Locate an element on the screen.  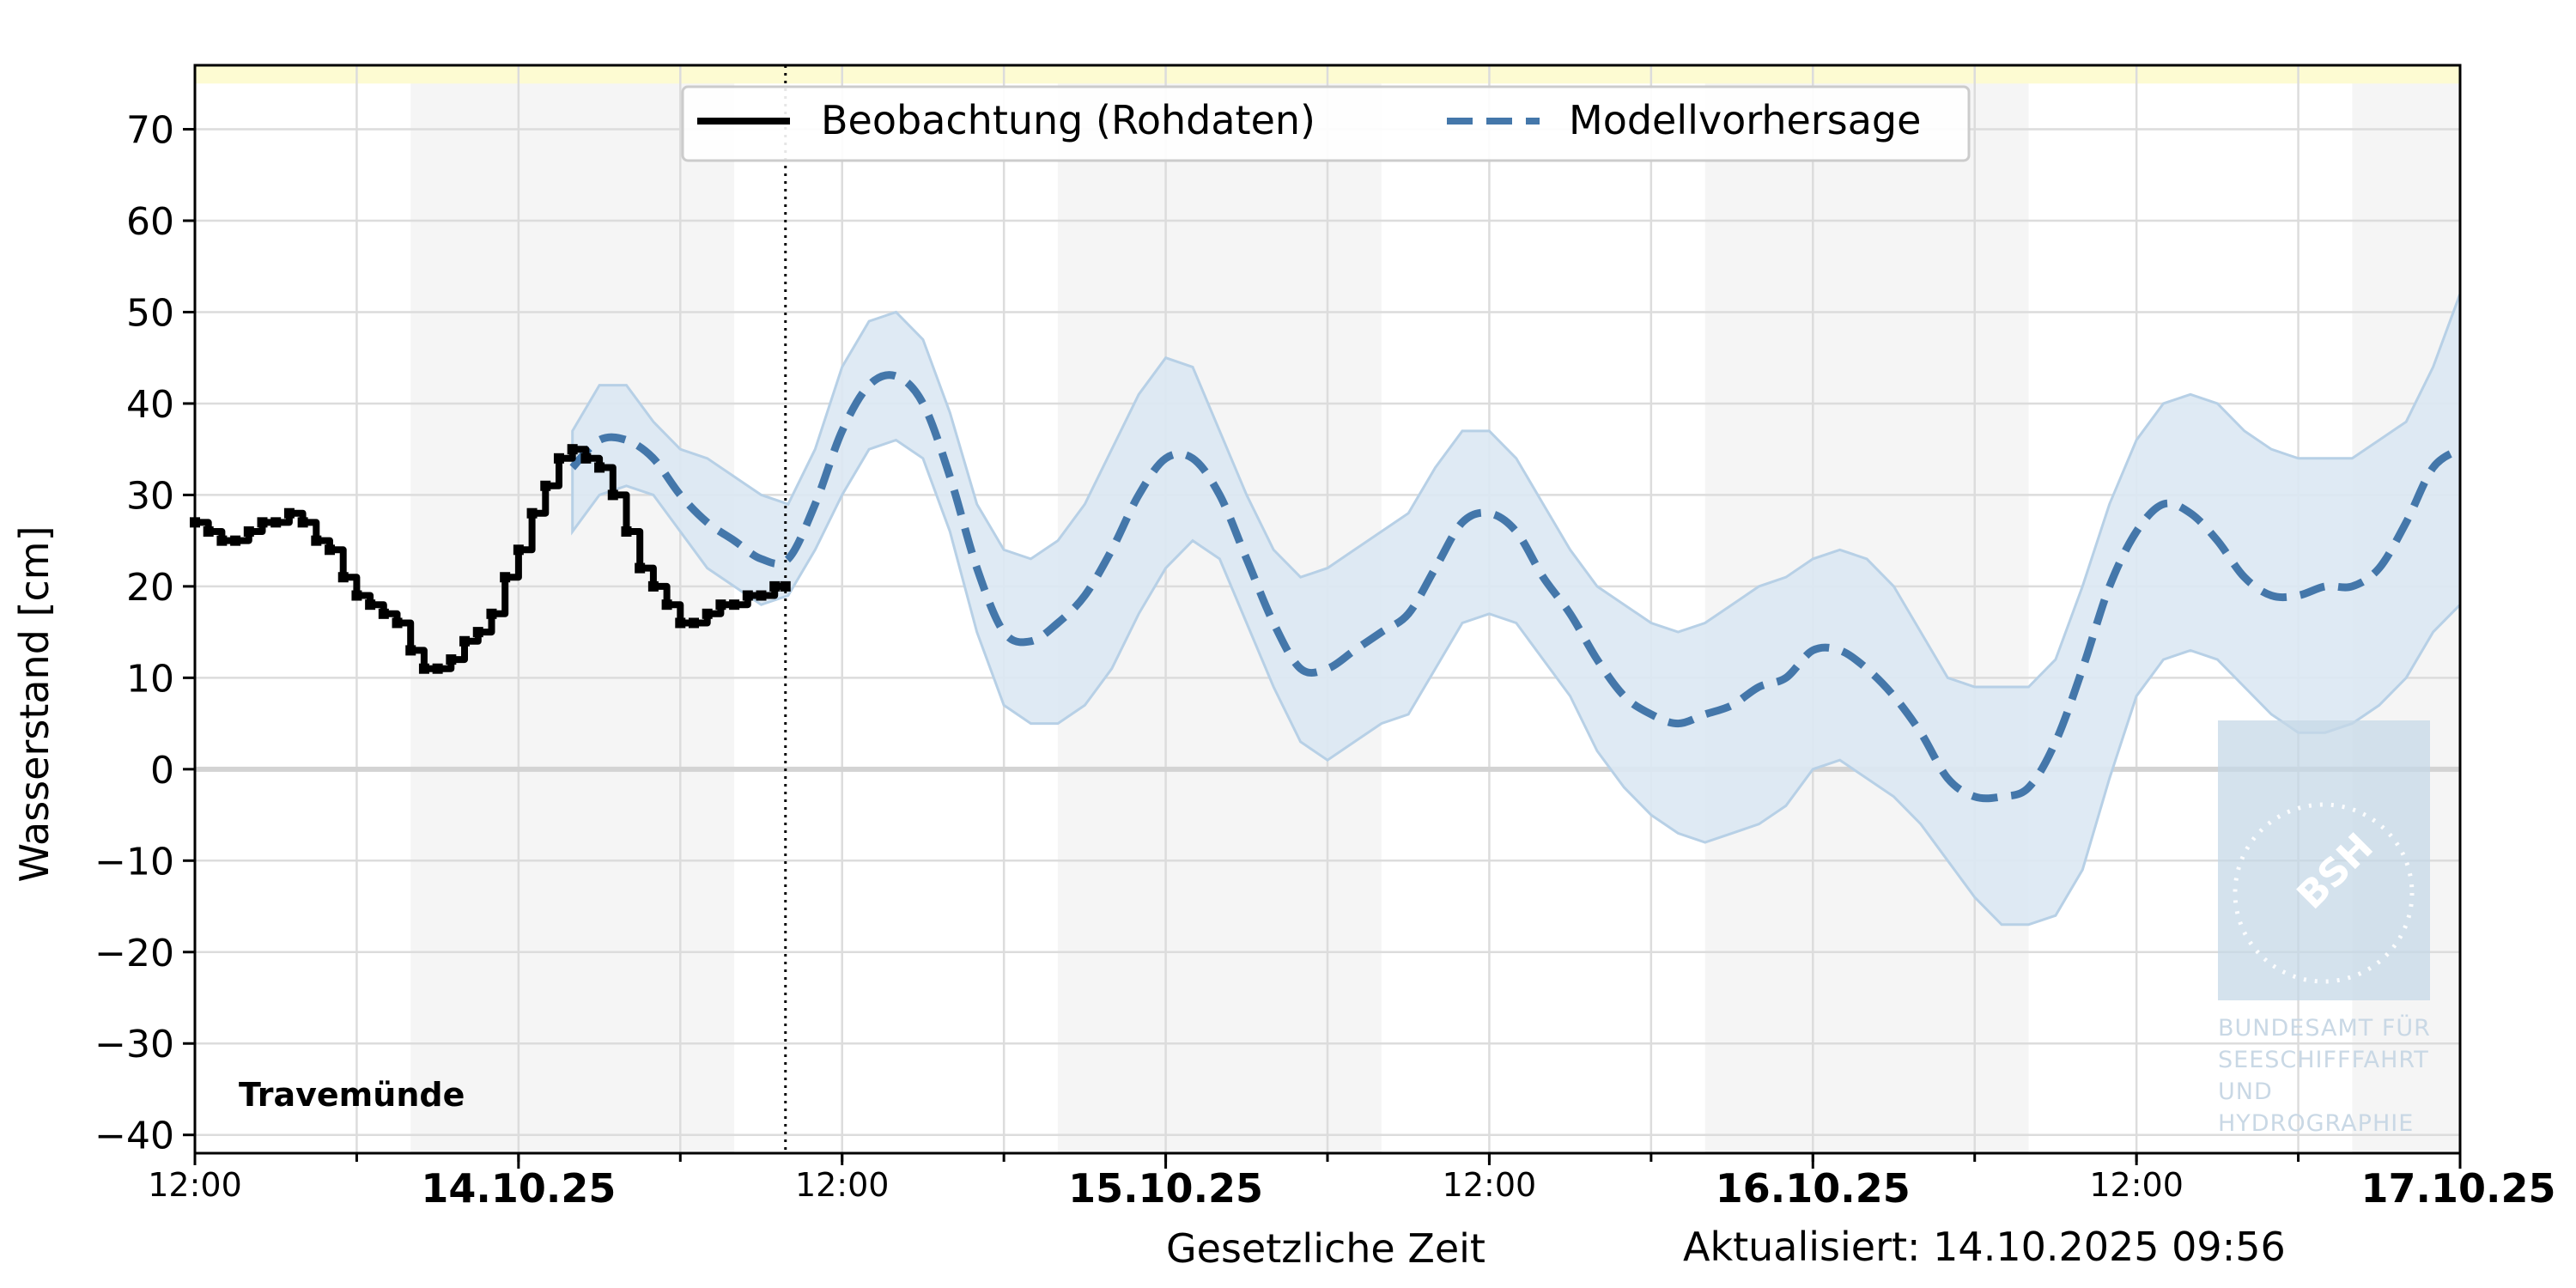
x-tick-label-1: 14.10.25 is located at coordinates (519, 1188).